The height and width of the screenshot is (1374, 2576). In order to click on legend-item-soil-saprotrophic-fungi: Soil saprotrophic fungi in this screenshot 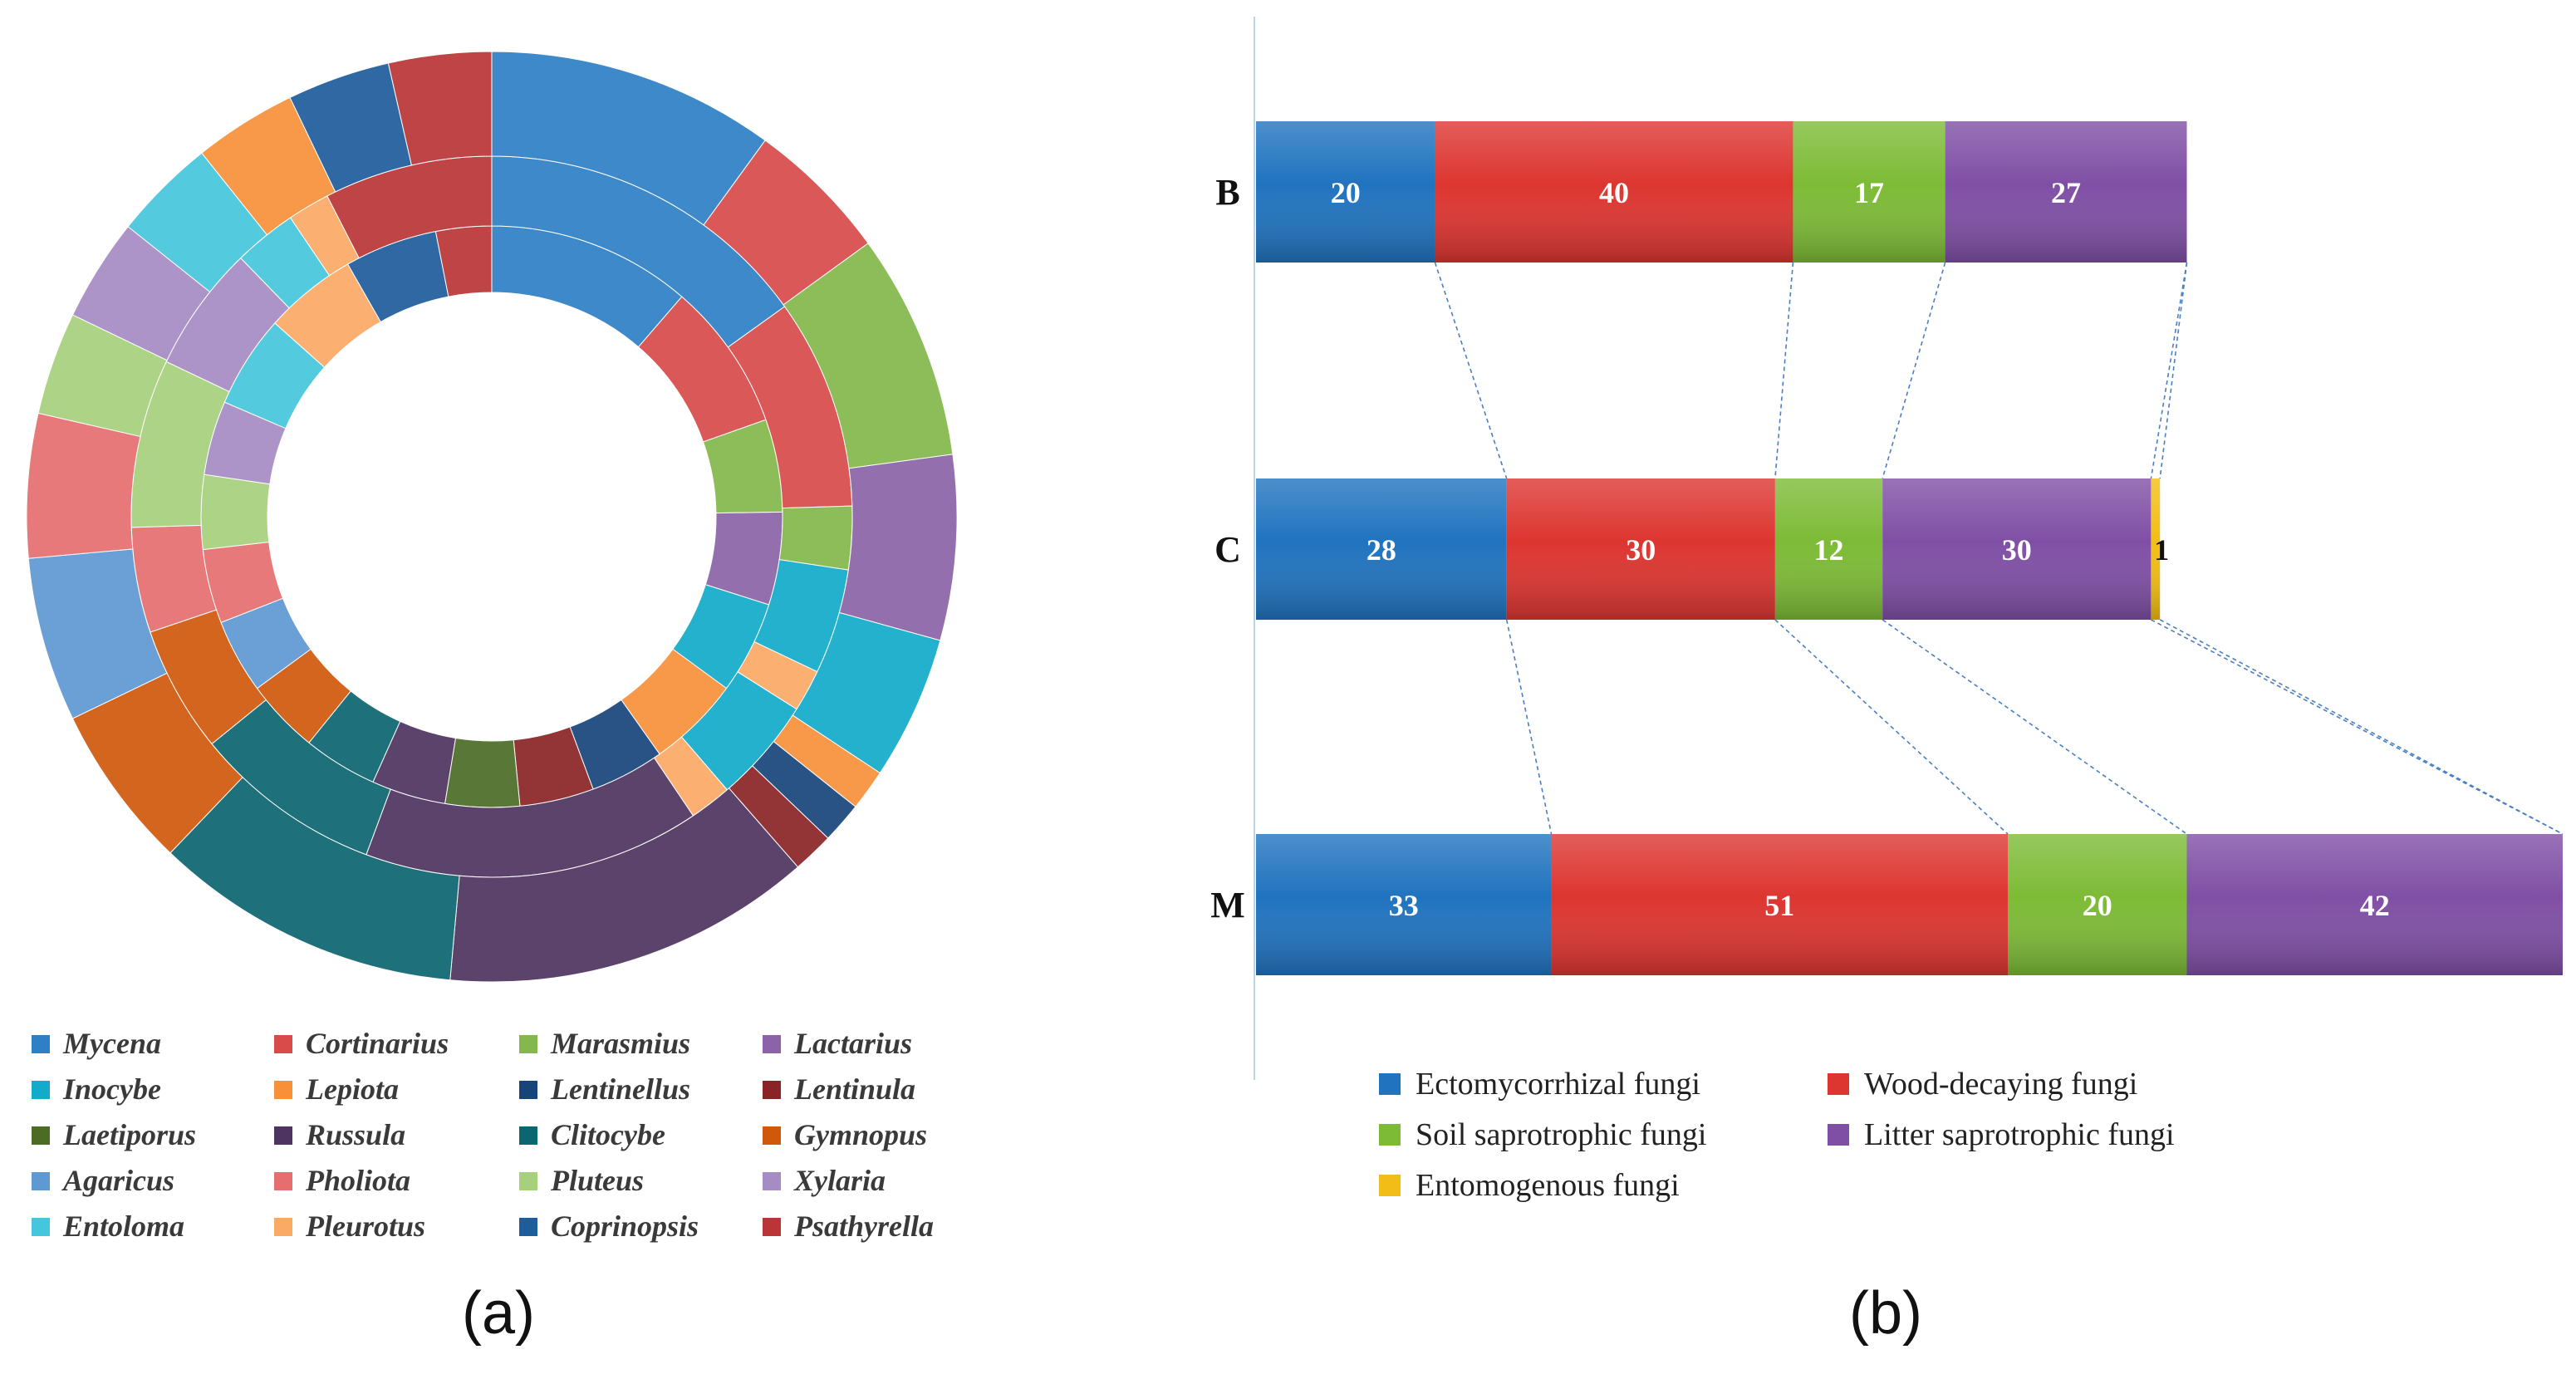, I will do `click(1542, 1135)`.